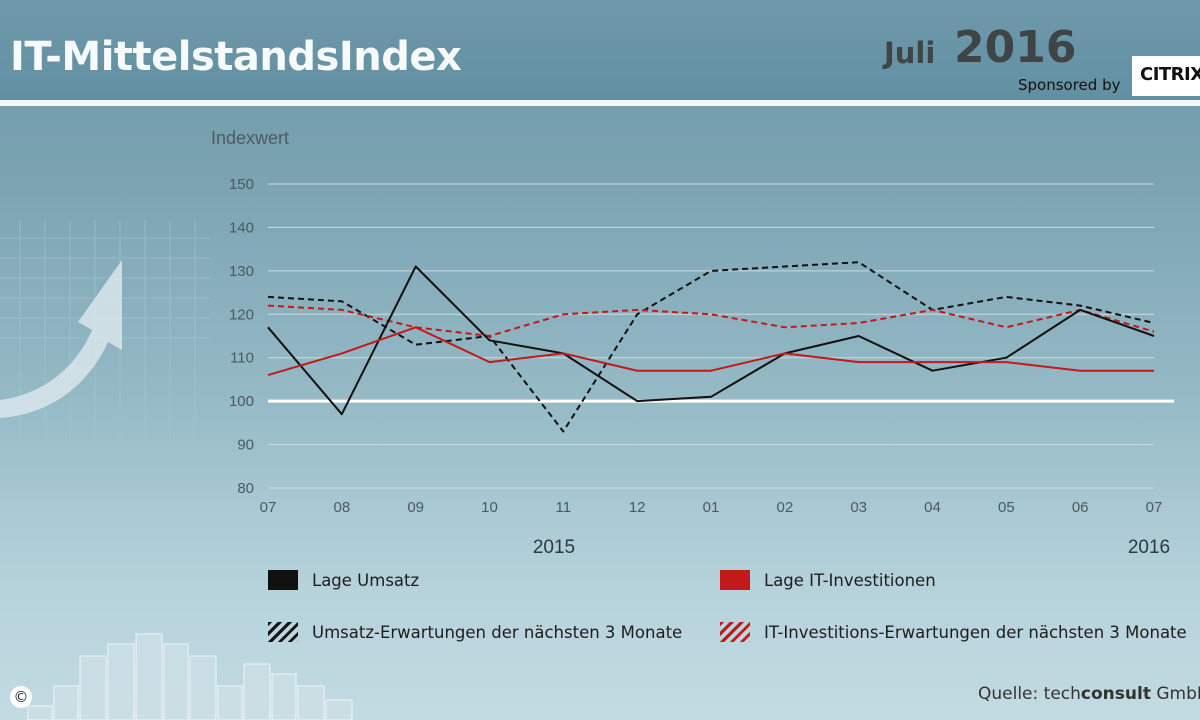 The image size is (1200, 720). I want to click on x-tick-label: 08, so click(341, 507).